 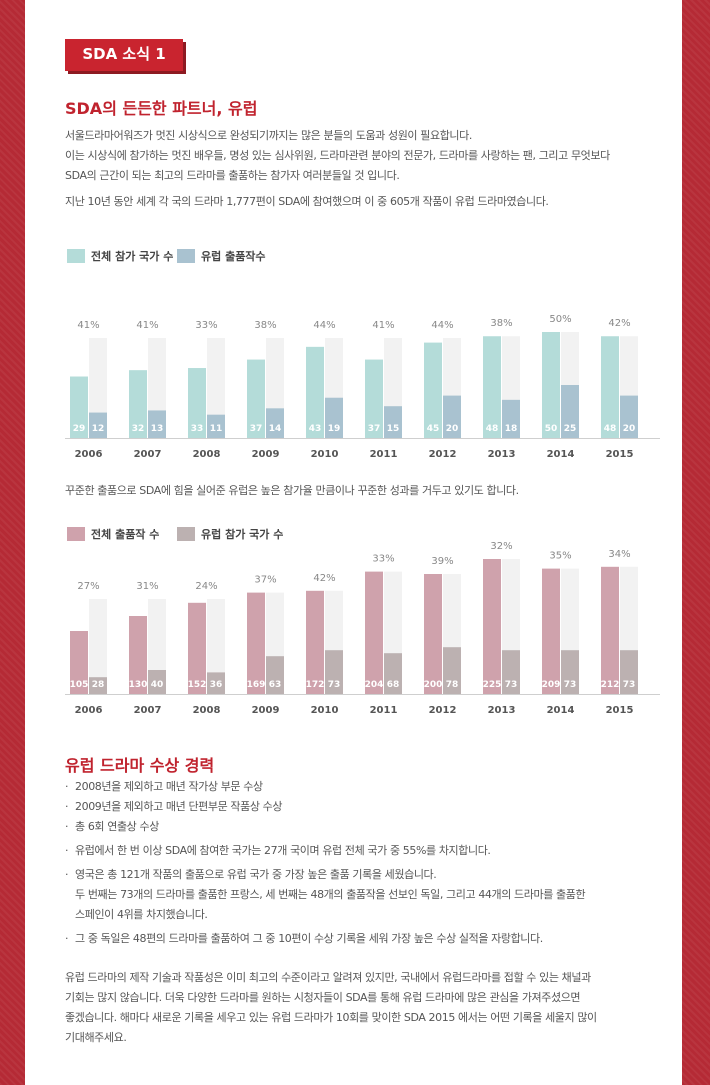 I want to click on percent-label: 27%, so click(x=88, y=586).